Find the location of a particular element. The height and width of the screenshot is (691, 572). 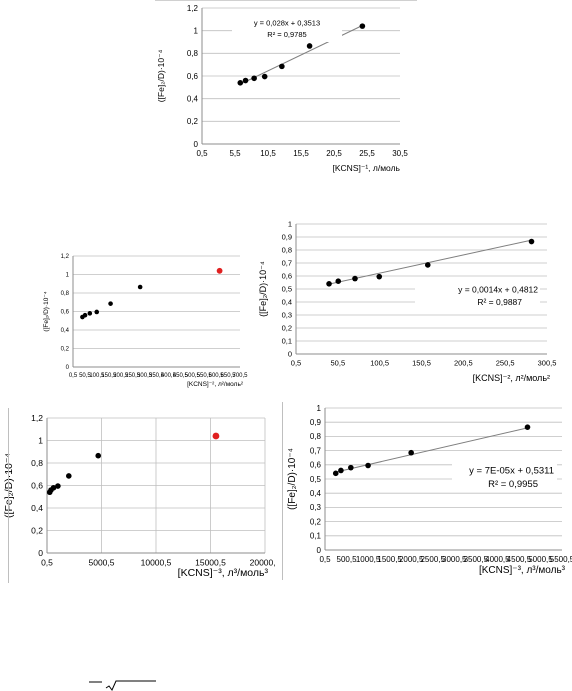

x-tick-label: 300,5 is located at coordinates (145, 376).